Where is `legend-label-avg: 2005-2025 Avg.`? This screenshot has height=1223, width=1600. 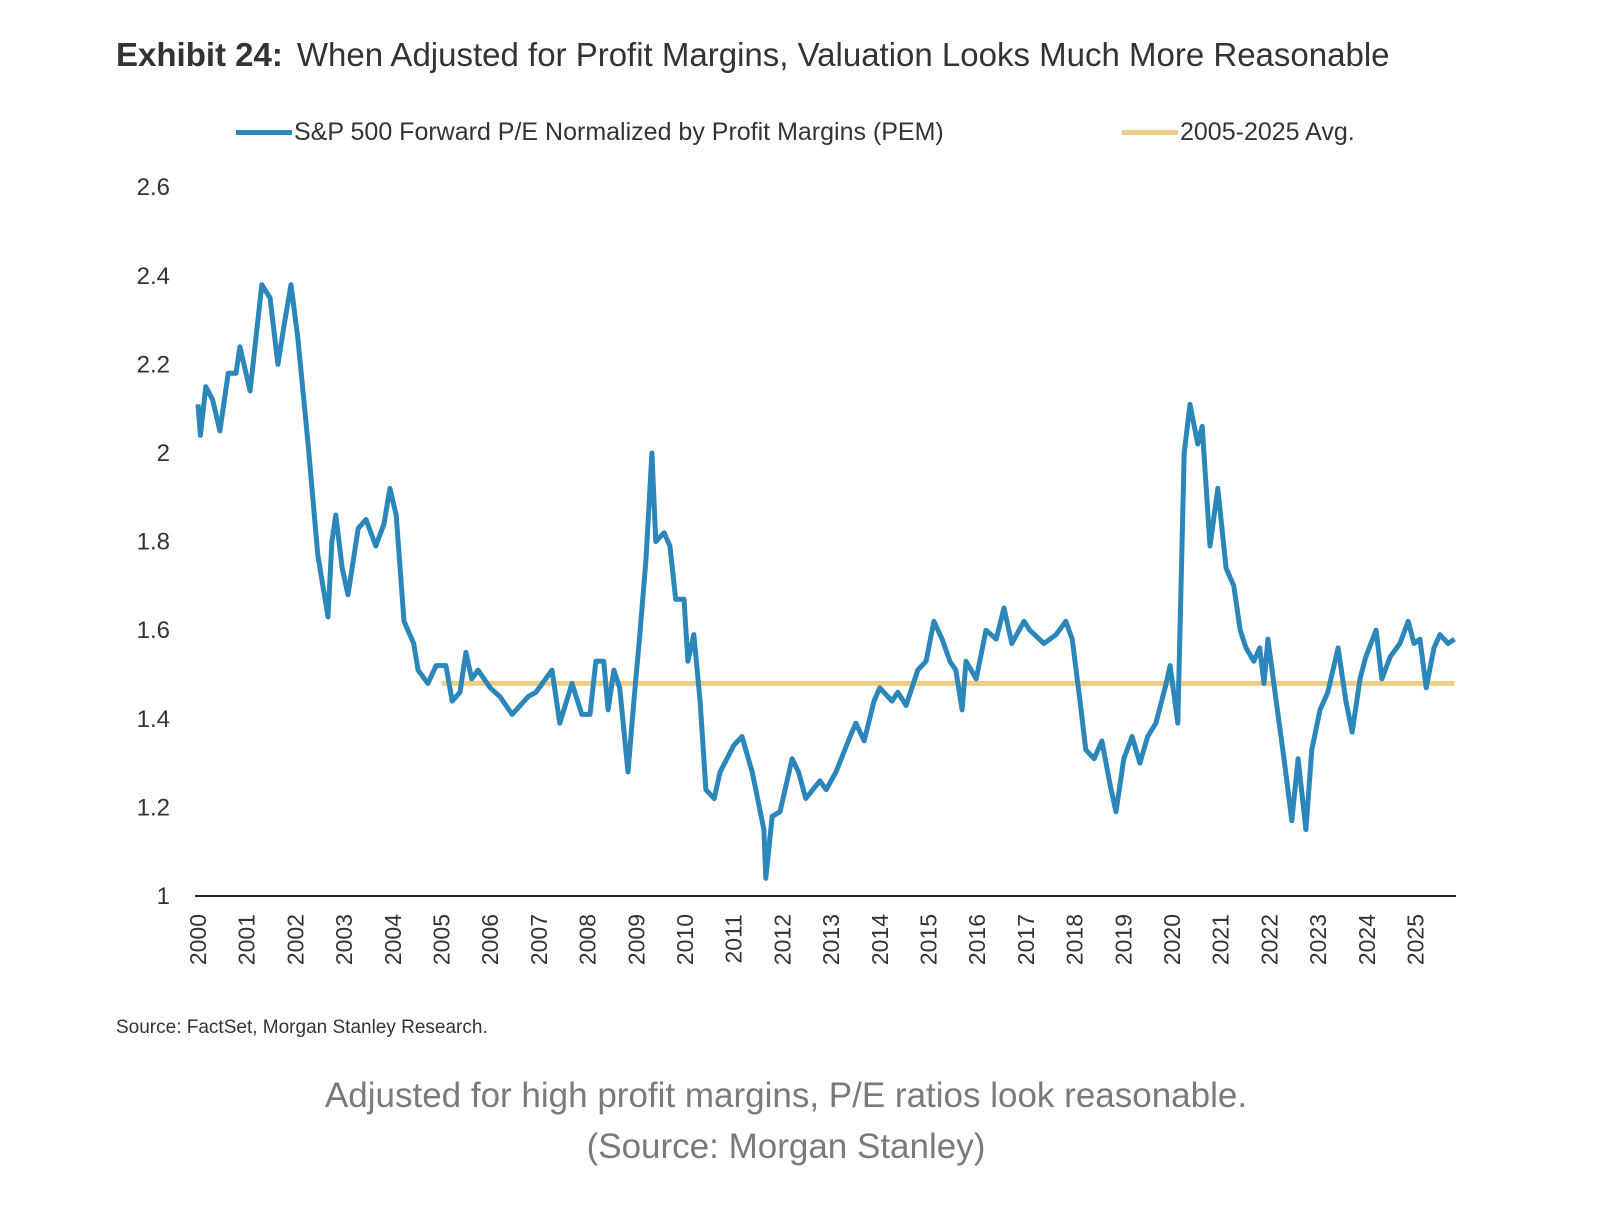
legend-label-avg: 2005-2025 Avg. is located at coordinates (1267, 132).